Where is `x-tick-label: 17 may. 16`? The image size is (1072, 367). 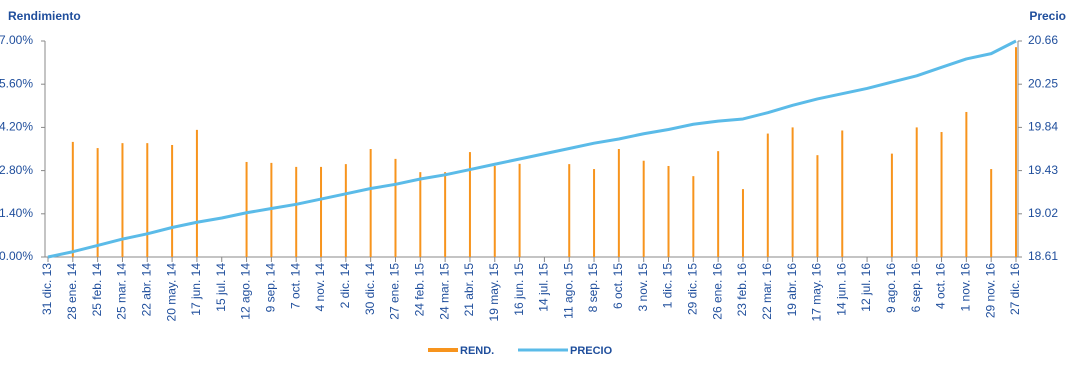
x-tick-label: 17 may. 16 is located at coordinates (817, 292).